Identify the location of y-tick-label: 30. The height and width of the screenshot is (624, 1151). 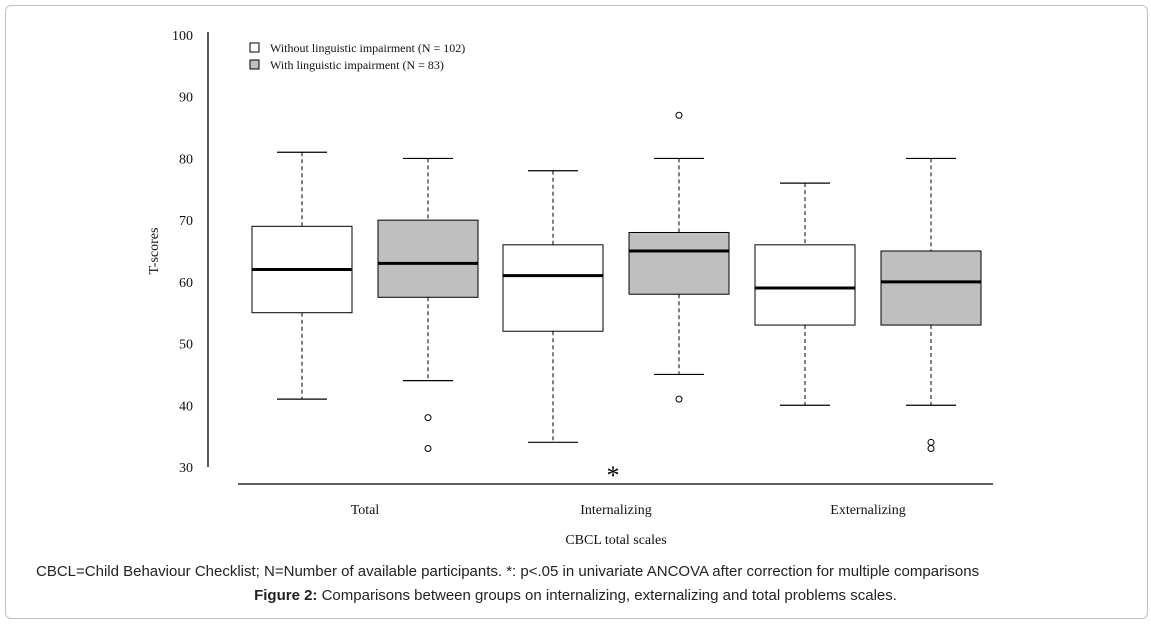
(186, 468).